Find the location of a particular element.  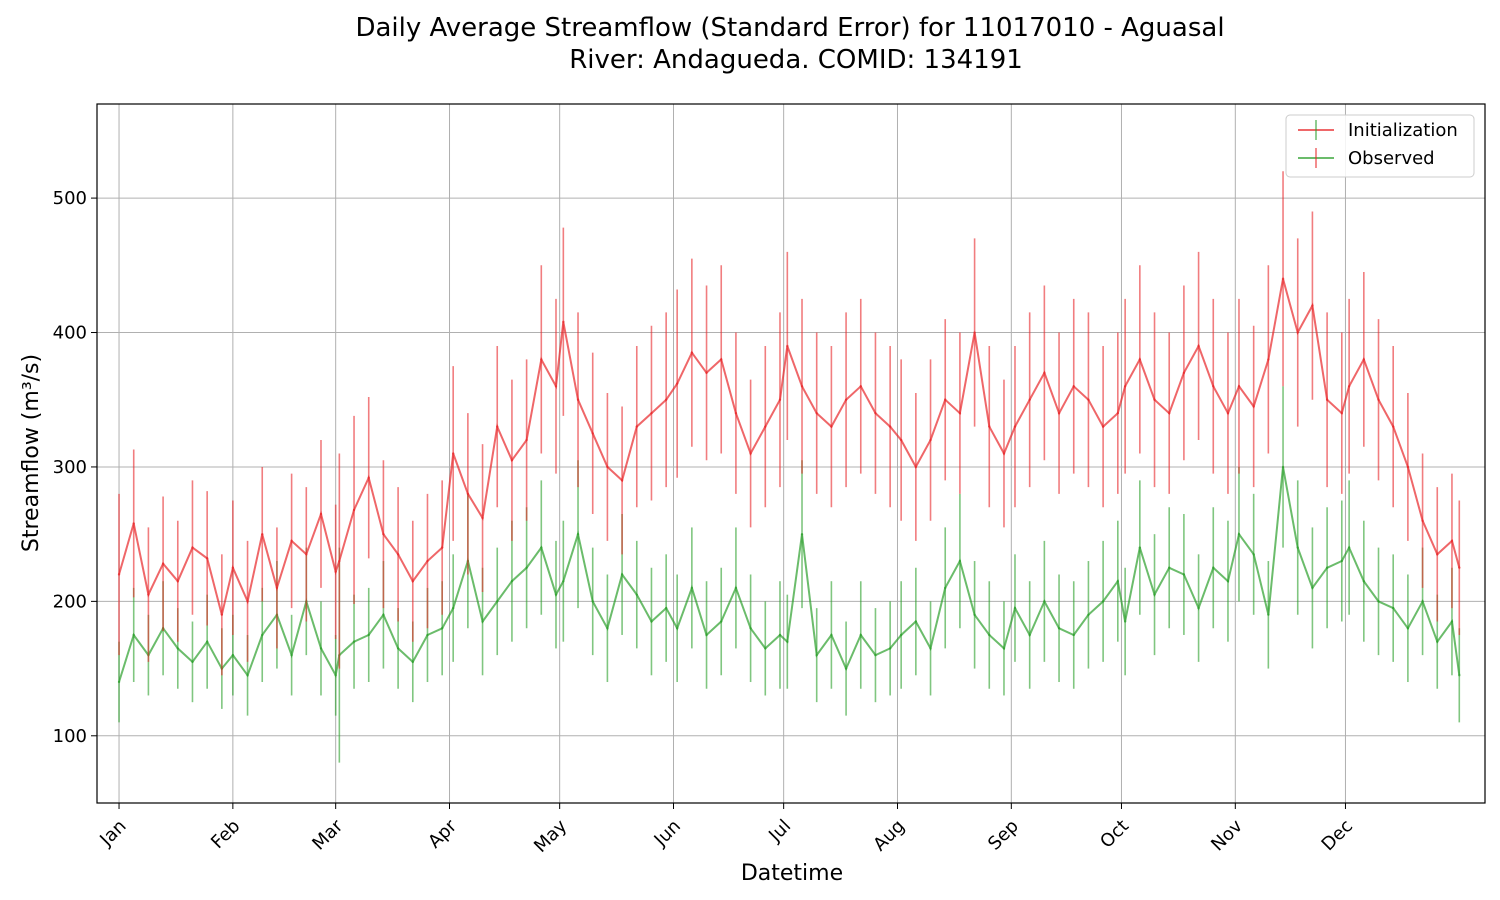

y-tick-label: 400 is located at coordinates (70, 333).